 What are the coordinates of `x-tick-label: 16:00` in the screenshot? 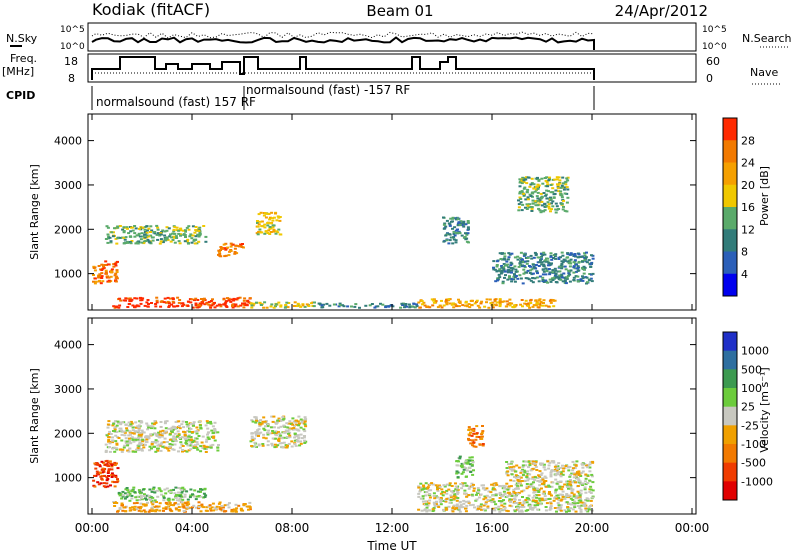 It's located at (492, 528).